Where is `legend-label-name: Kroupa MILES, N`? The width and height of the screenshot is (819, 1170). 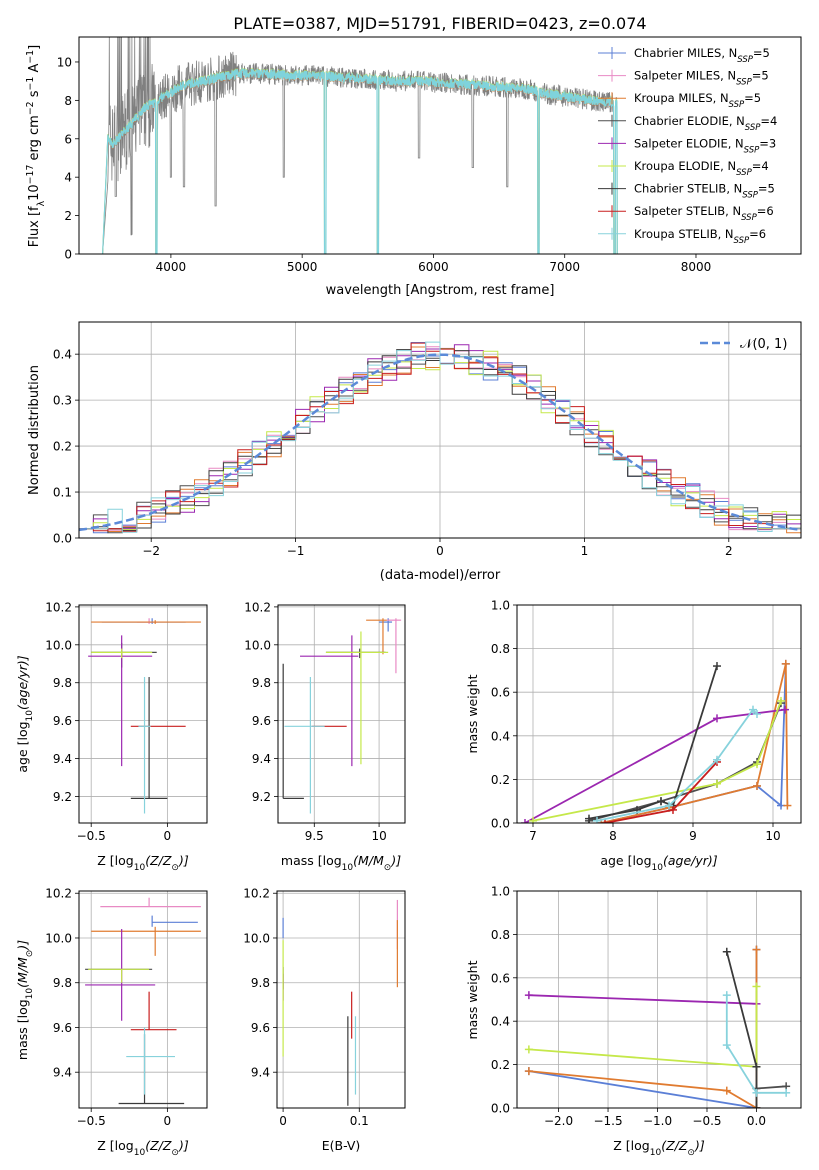
legend-label-name: Kroupa MILES, N is located at coordinates (681, 98).